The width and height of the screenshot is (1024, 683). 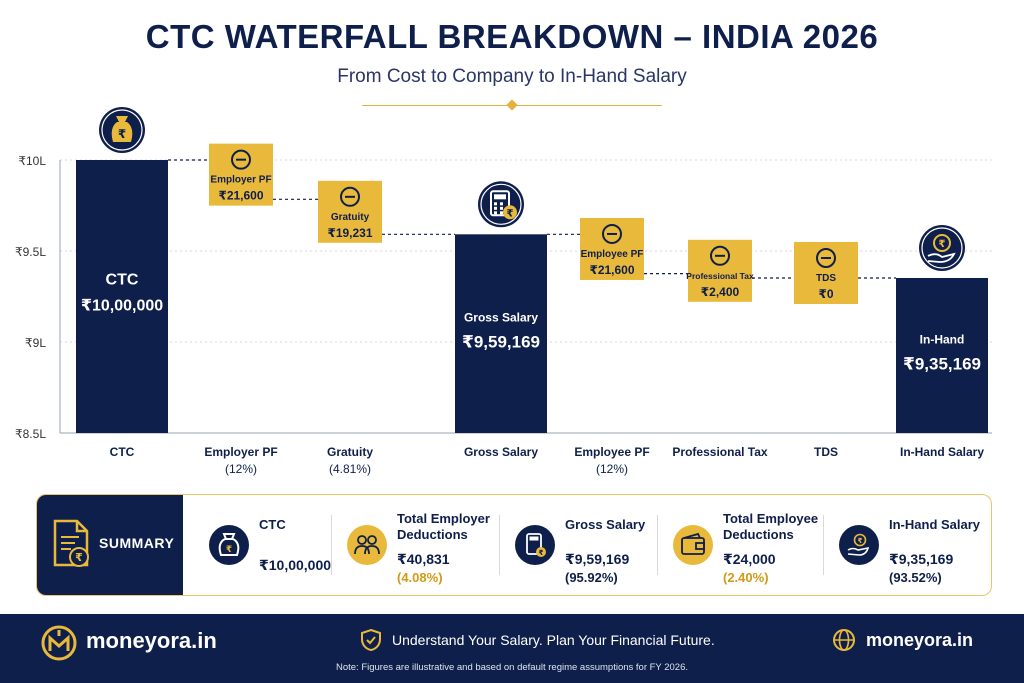 I want to click on globe-icon, so click(x=844, y=640).